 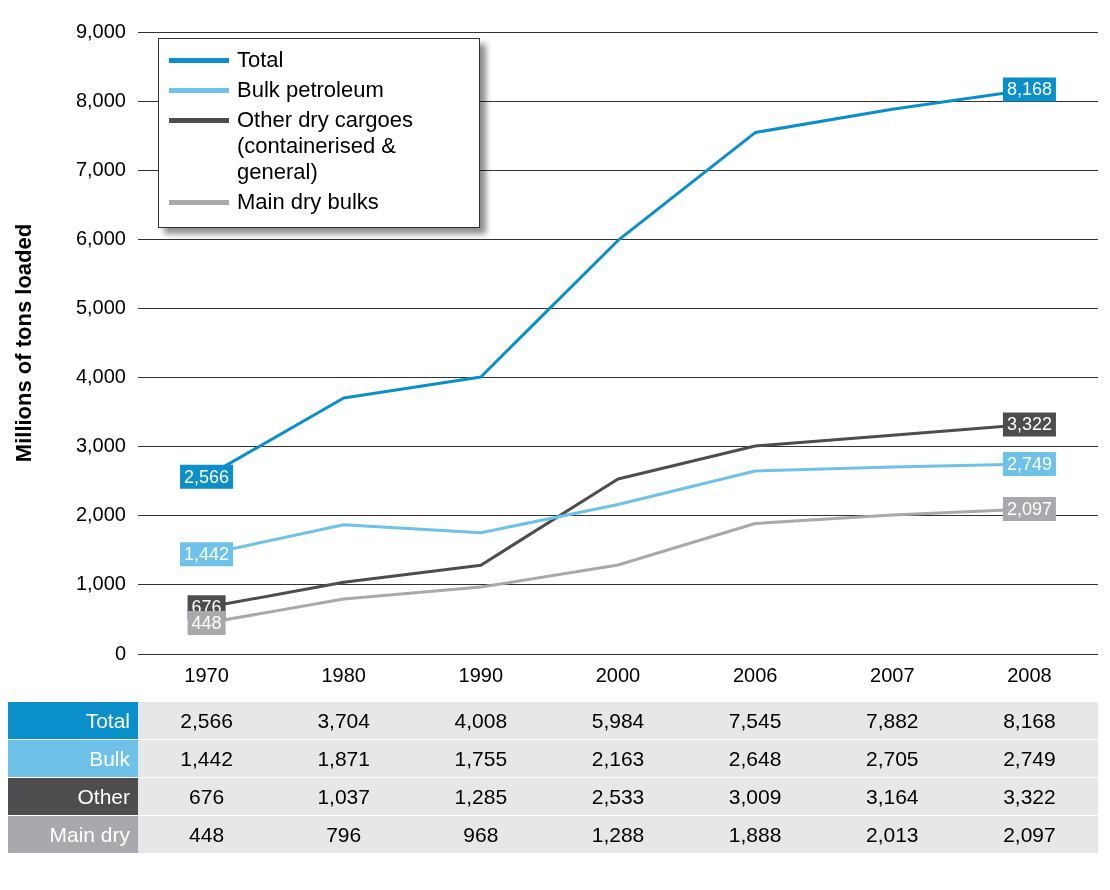 What do you see at coordinates (73, 759) in the screenshot?
I see `text: Bulk` at bounding box center [73, 759].